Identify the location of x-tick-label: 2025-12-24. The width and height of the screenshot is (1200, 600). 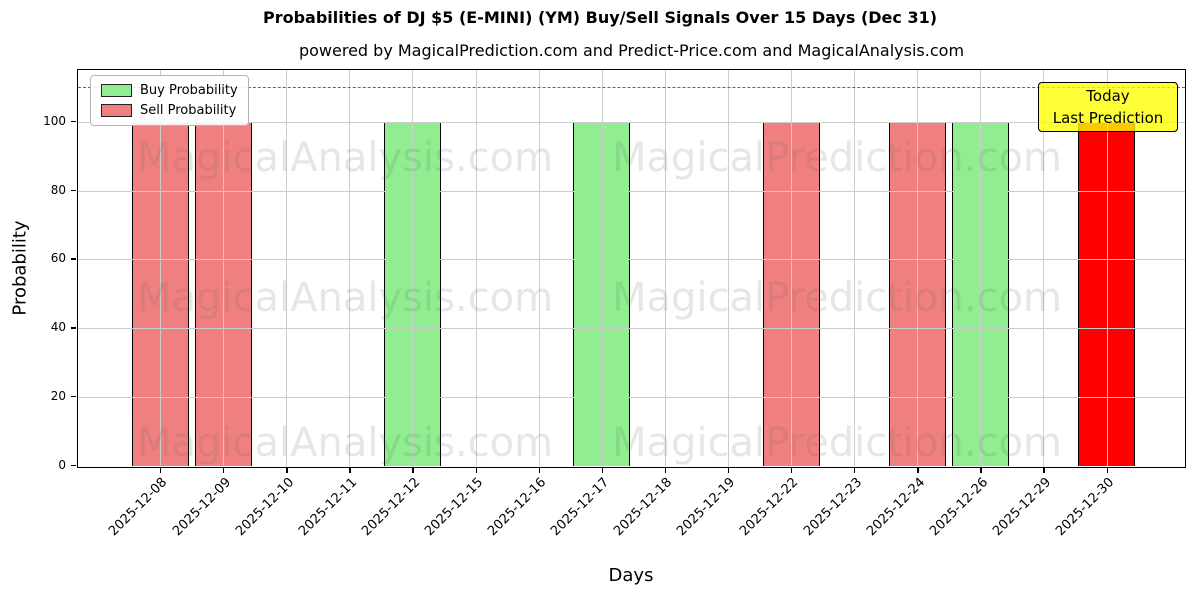
(895, 507).